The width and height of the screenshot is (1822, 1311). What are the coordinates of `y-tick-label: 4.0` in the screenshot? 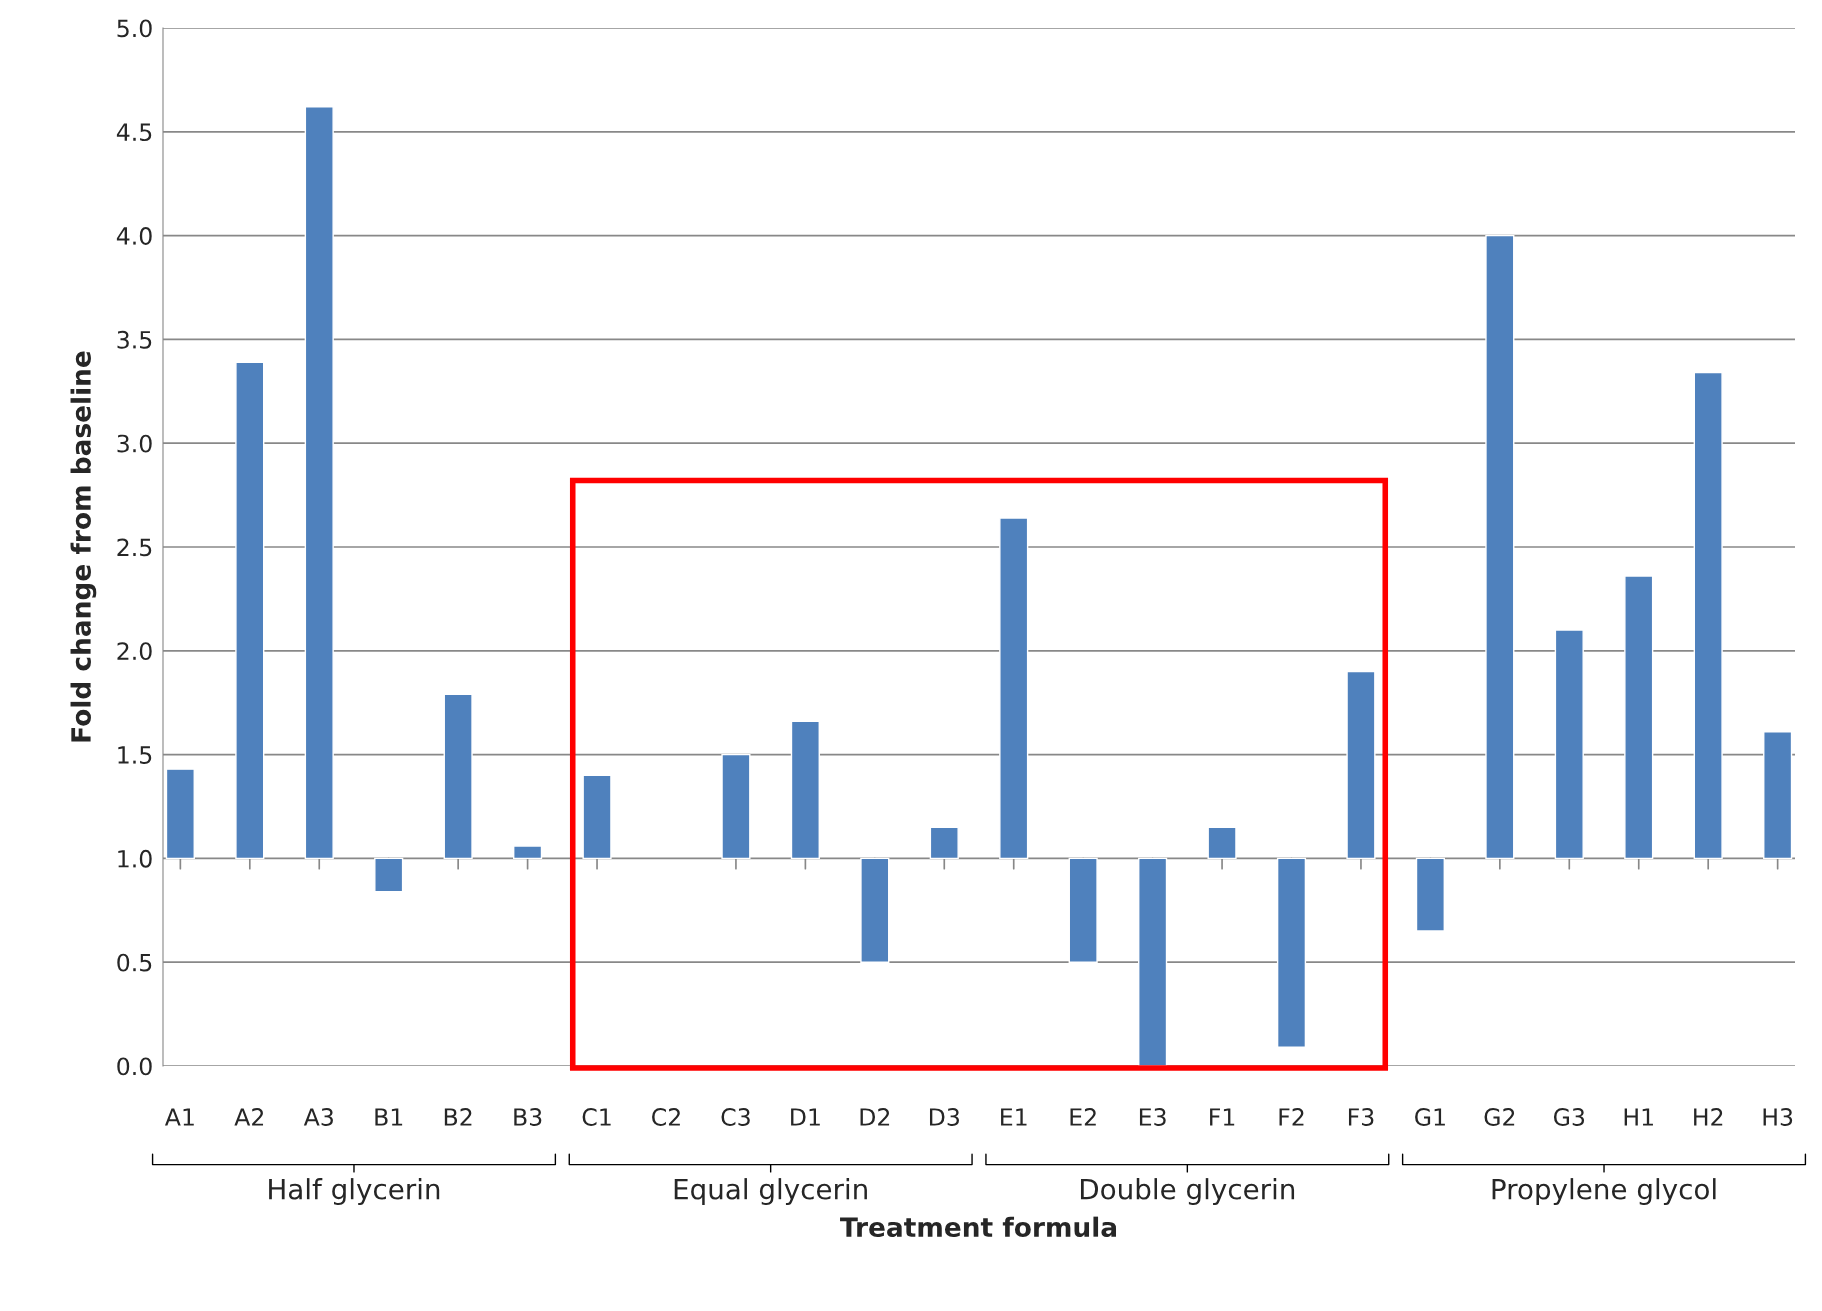 It's located at (134, 236).